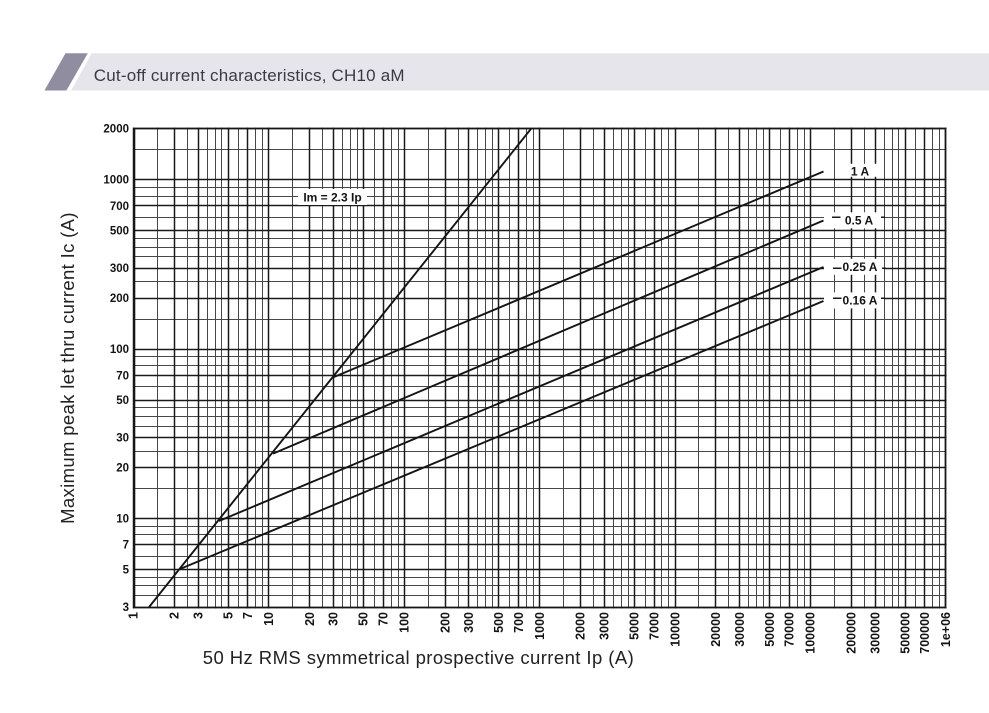 Image resolution: width=989 pixels, height=713 pixels. I want to click on svg-text: Im = 2.3 Ip, so click(332, 198).